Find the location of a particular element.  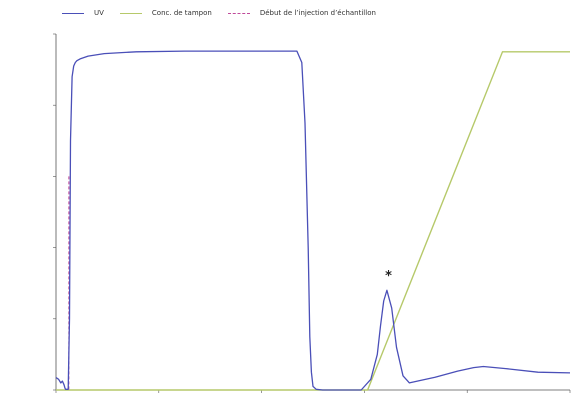

legend-item-buffer: Conc. de tampon is located at coordinates (165, 13).